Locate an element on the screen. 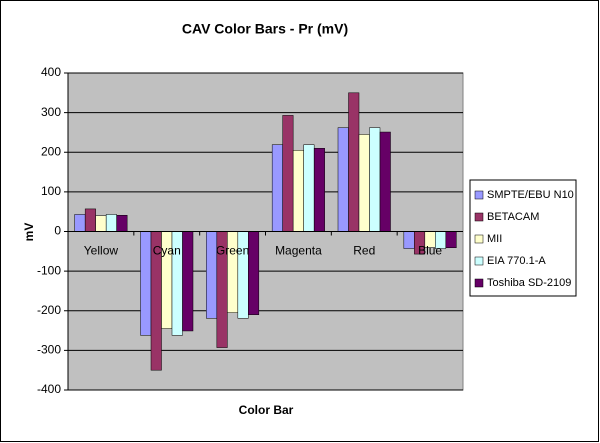 This screenshot has width=600, height=443. y-tick-label: -100 is located at coordinates (49, 270).